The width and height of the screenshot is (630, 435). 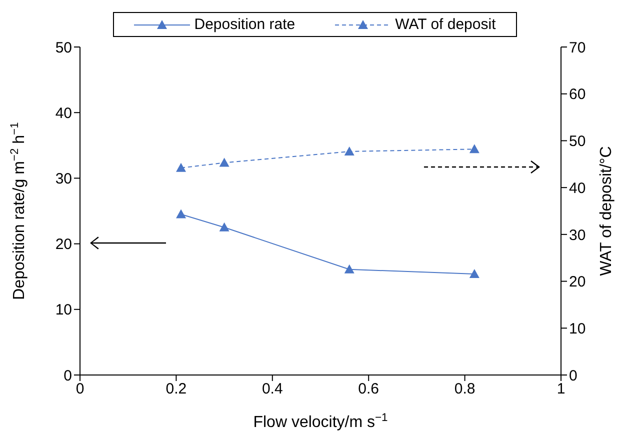 I want to click on y2-tick-label: 30, so click(x=577, y=235).